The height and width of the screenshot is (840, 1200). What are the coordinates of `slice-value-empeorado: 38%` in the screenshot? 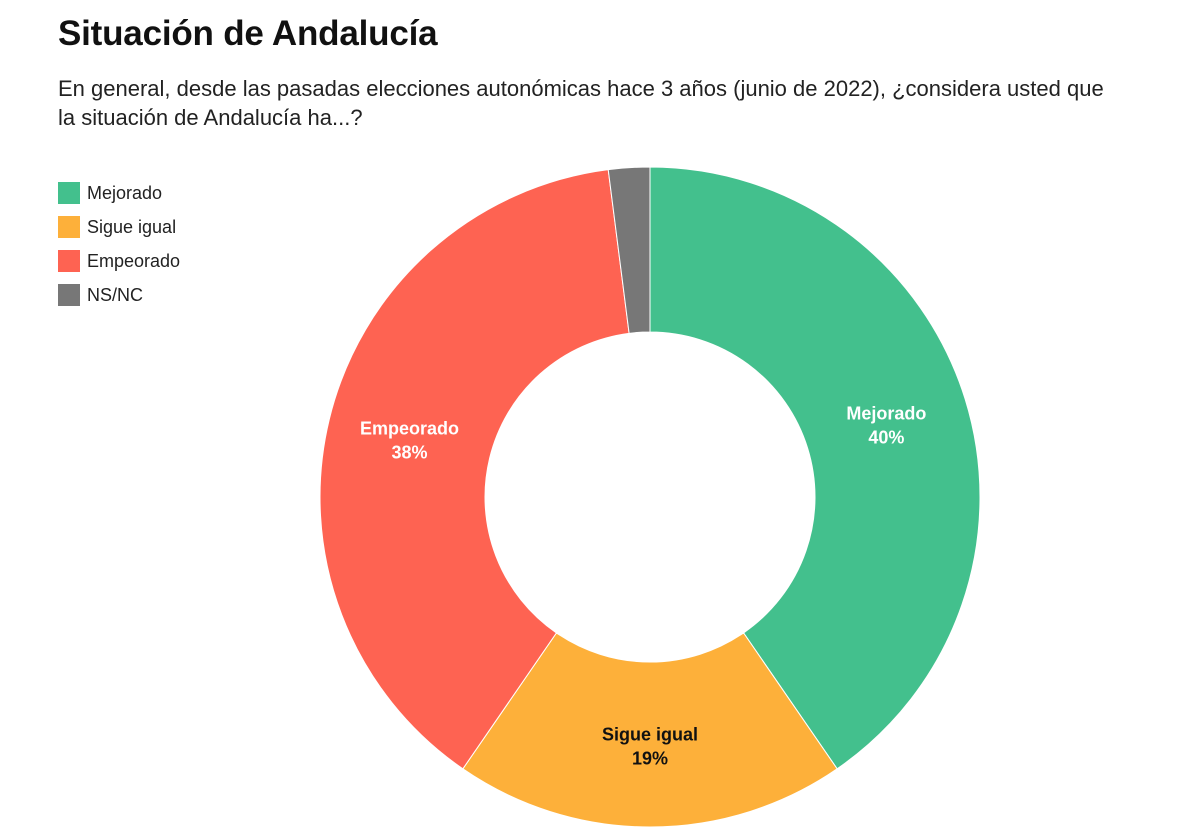 It's located at (409, 453).